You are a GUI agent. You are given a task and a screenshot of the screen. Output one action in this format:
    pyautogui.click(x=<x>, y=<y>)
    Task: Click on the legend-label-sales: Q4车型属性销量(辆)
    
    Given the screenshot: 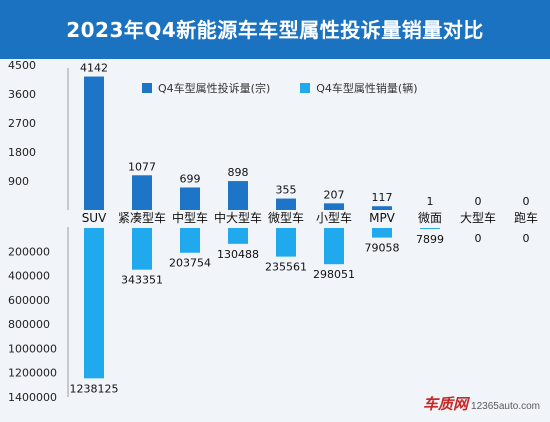 What is the action you would take?
    pyautogui.click(x=367, y=88)
    